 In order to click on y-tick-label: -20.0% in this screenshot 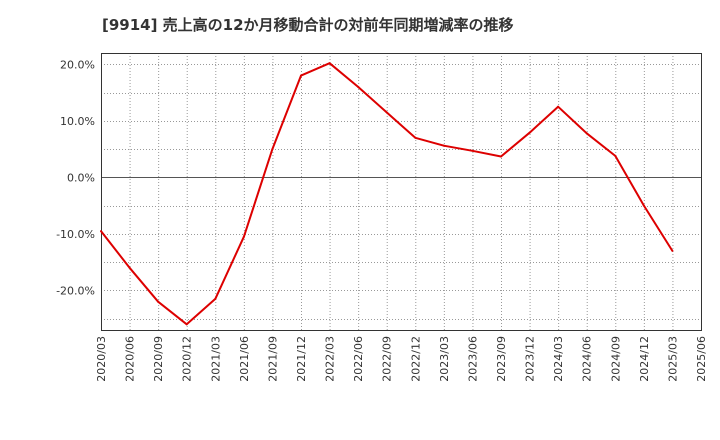, I will do `click(75, 290)`.